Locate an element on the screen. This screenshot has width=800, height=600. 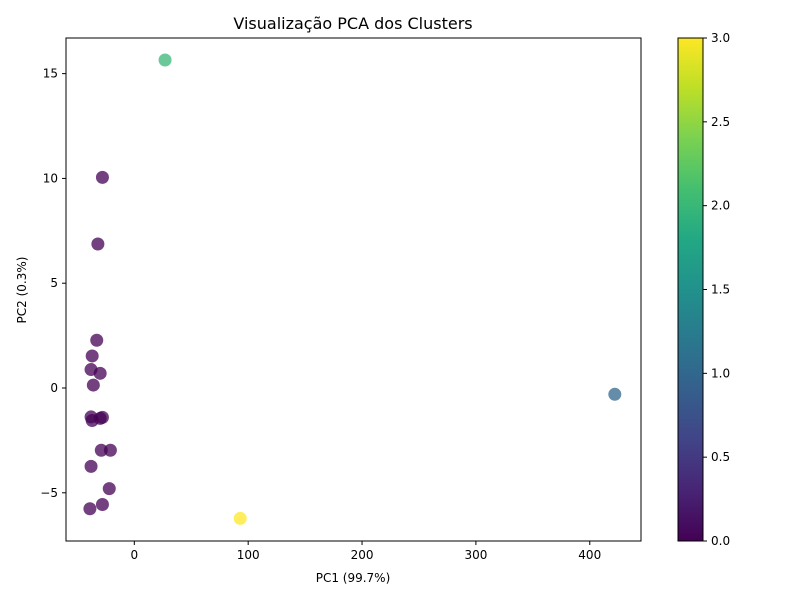
x-tick-label: 0 is located at coordinates (134, 555).